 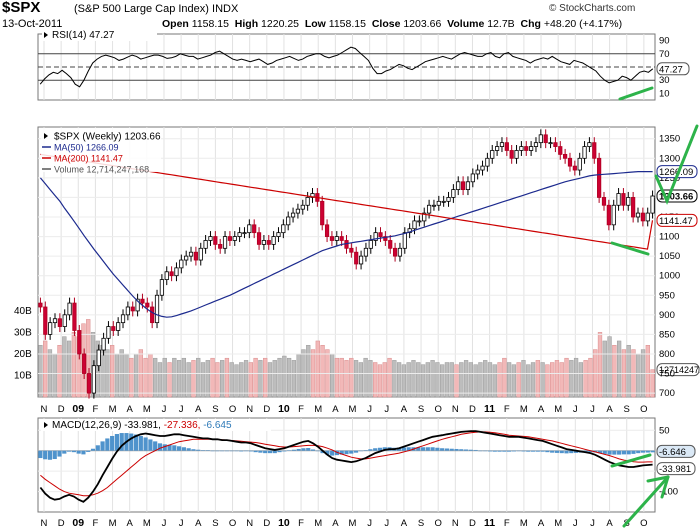 I want to click on macd-x-tick-label: A, so click(x=335, y=523).